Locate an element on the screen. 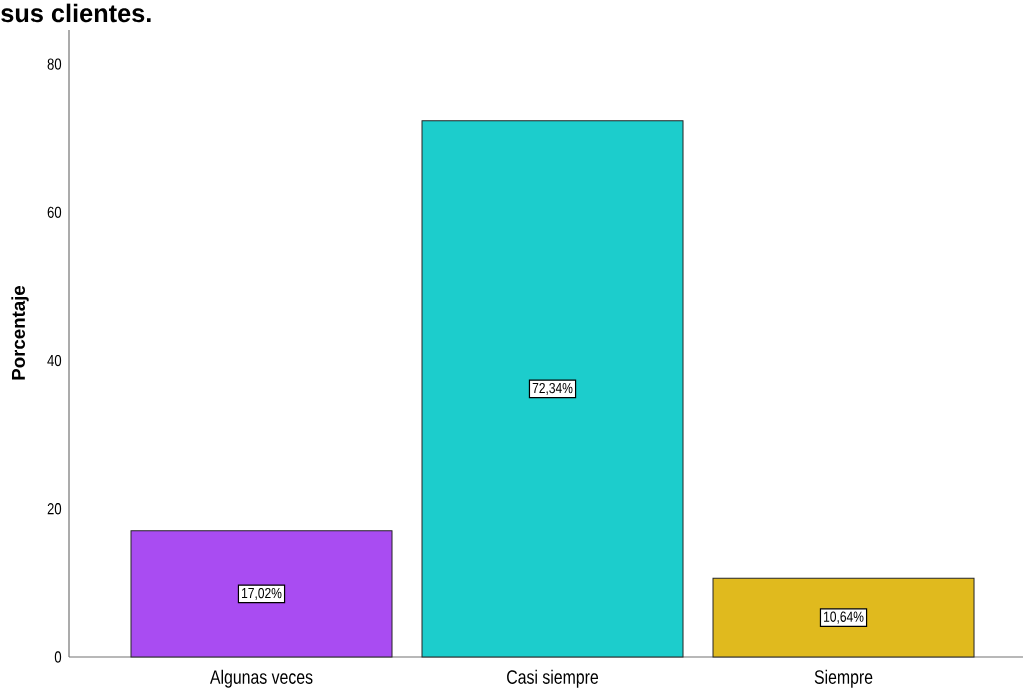 The height and width of the screenshot is (696, 1023). x-tick-label: Siempre is located at coordinates (843, 678).